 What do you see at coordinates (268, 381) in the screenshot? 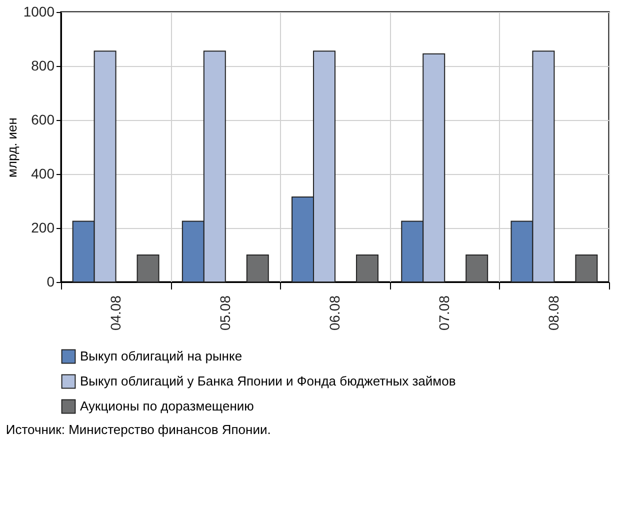
I see `legend-label: Выкуп облигаций у Банка Японии и Фонда бюджетных займов` at bounding box center [268, 381].